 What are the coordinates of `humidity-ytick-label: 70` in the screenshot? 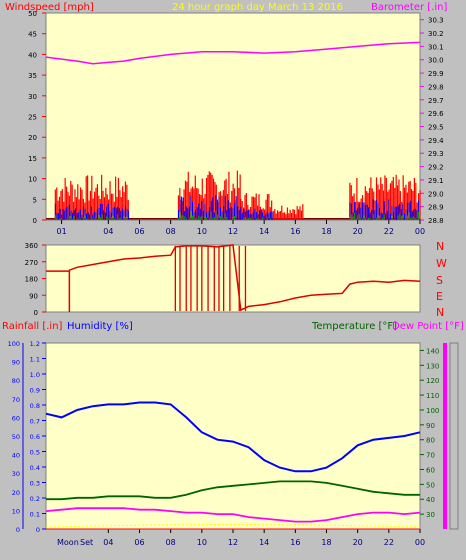 It's located at (16, 400).